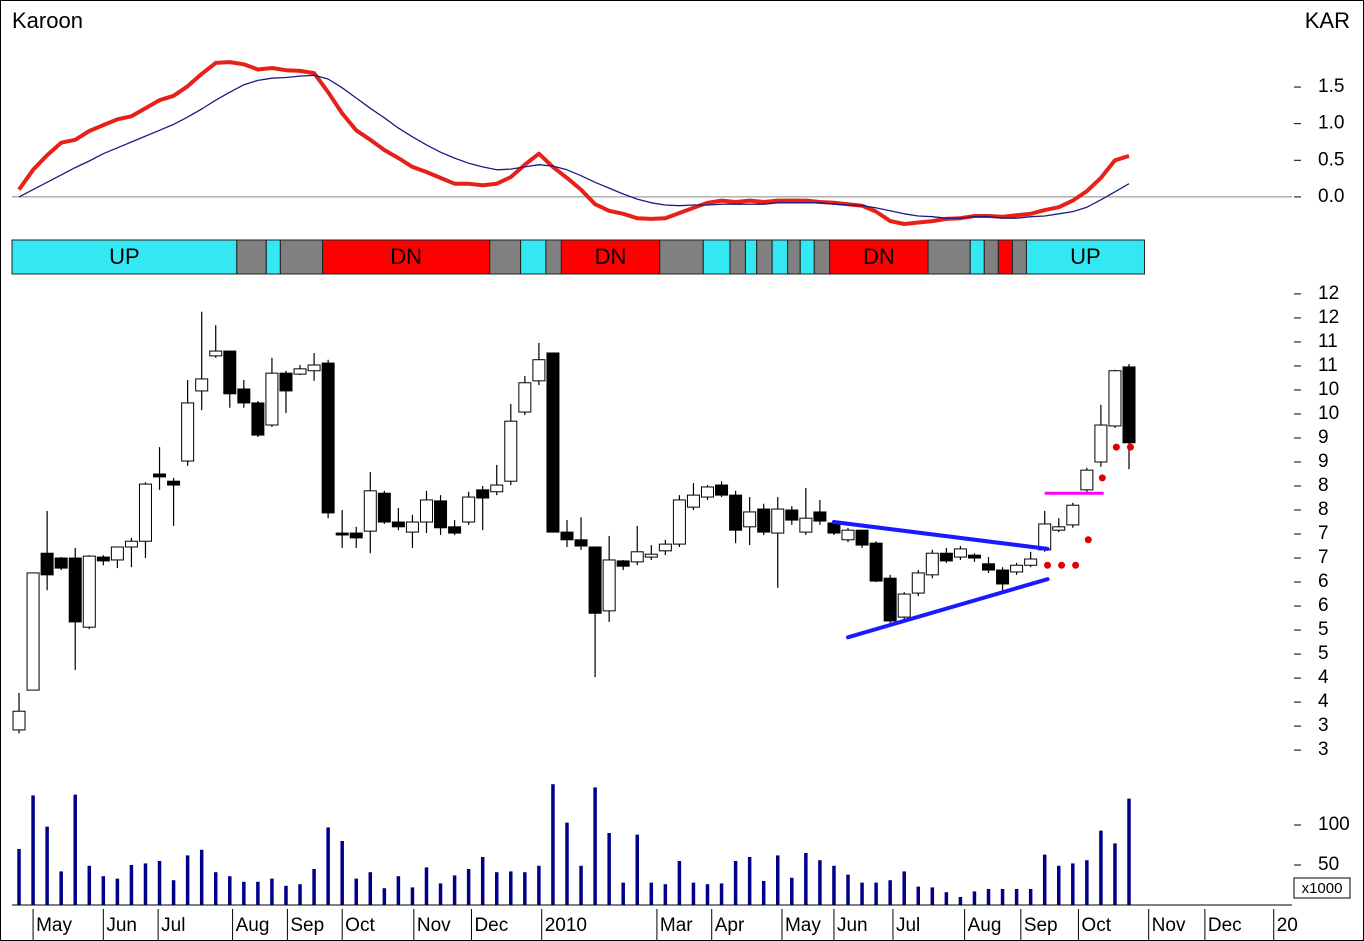  What do you see at coordinates (908, 925) in the screenshot?
I see `x-tick-label: Jul` at bounding box center [908, 925].